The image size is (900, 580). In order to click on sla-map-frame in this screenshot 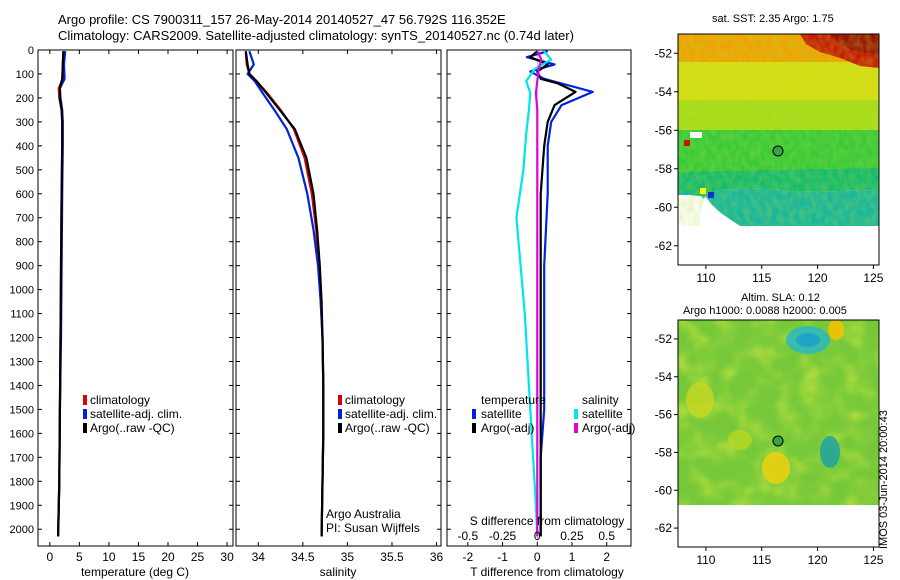, I will do `click(778, 433)`.